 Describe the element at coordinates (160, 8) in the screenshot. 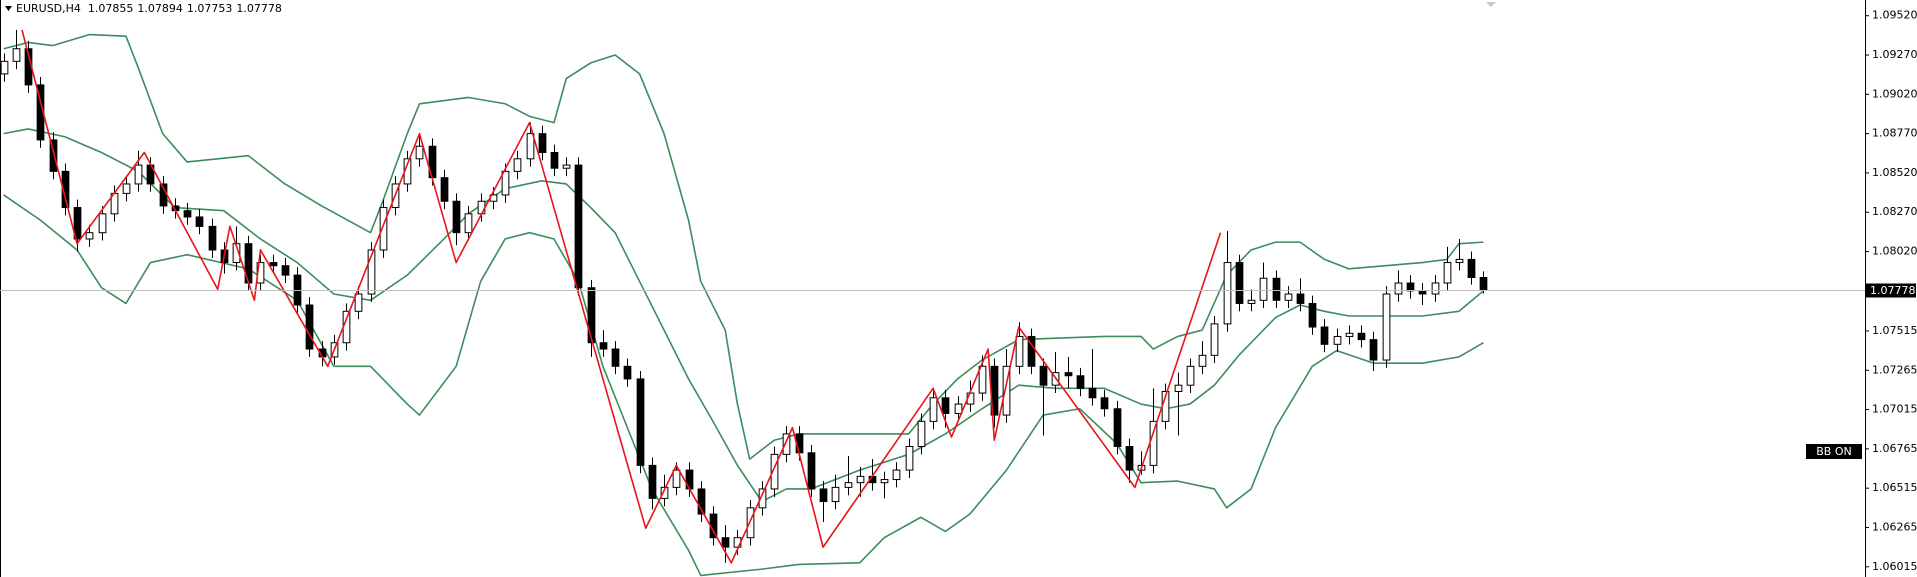

I see `header-high: 1.07894` at that location.